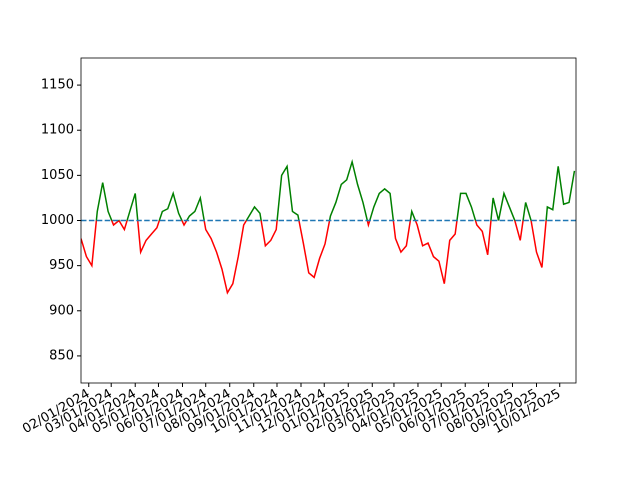  What do you see at coordinates (335, 189) in the screenshot?
I see `line-above` at bounding box center [335, 189].